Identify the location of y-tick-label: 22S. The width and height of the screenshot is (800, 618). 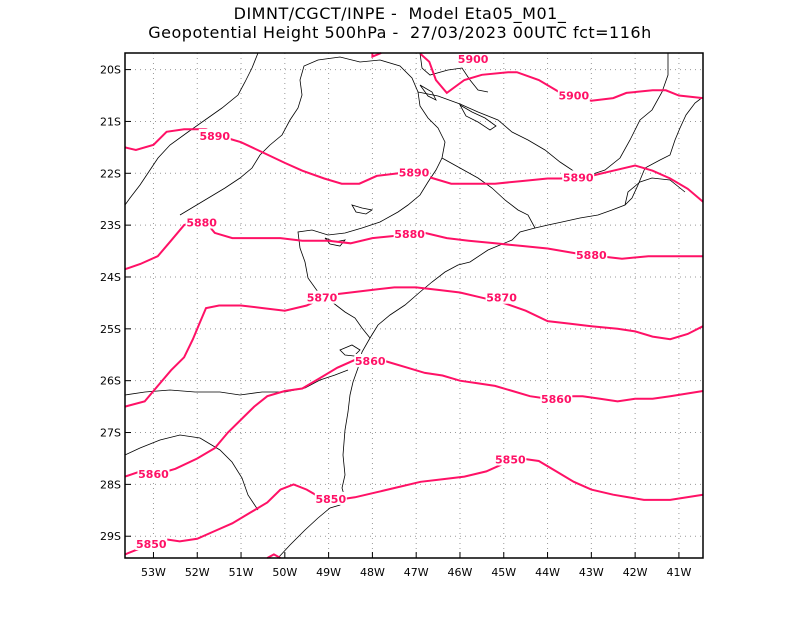
(110, 173).